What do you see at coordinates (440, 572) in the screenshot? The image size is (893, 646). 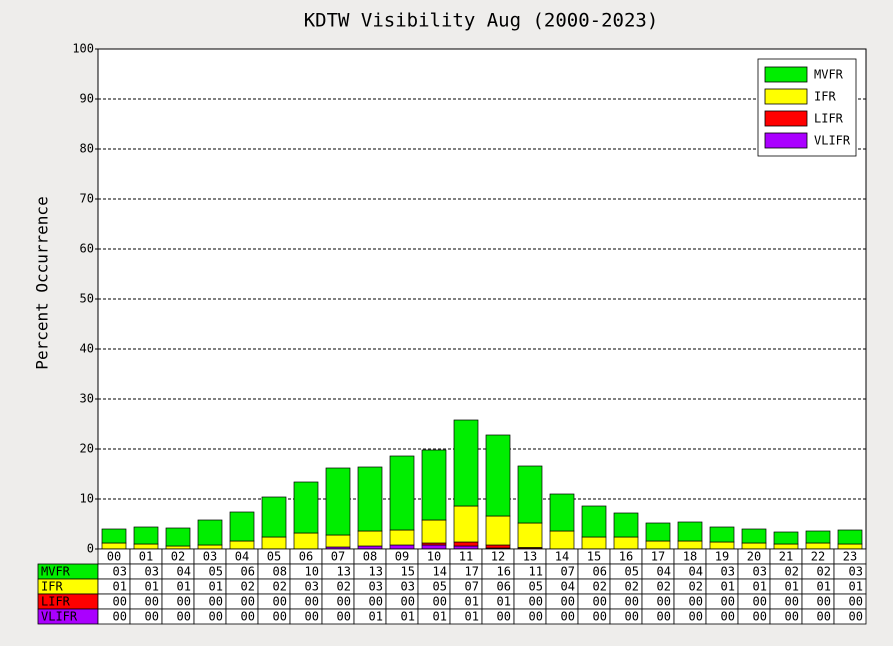 I see `table-value: 14` at bounding box center [440, 572].